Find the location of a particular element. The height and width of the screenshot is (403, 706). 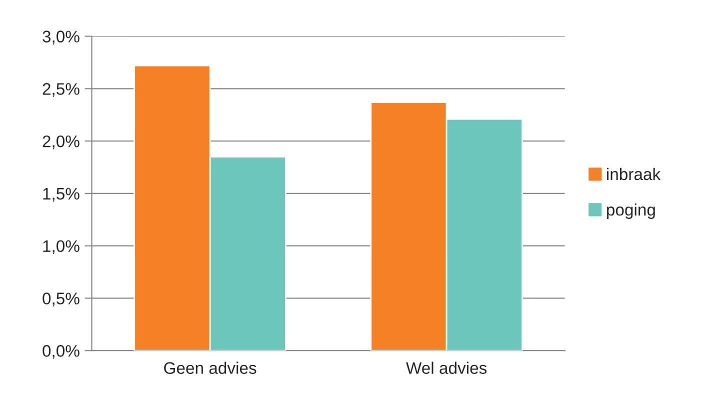

y-tick-label: 0,5% is located at coordinates (61, 299).